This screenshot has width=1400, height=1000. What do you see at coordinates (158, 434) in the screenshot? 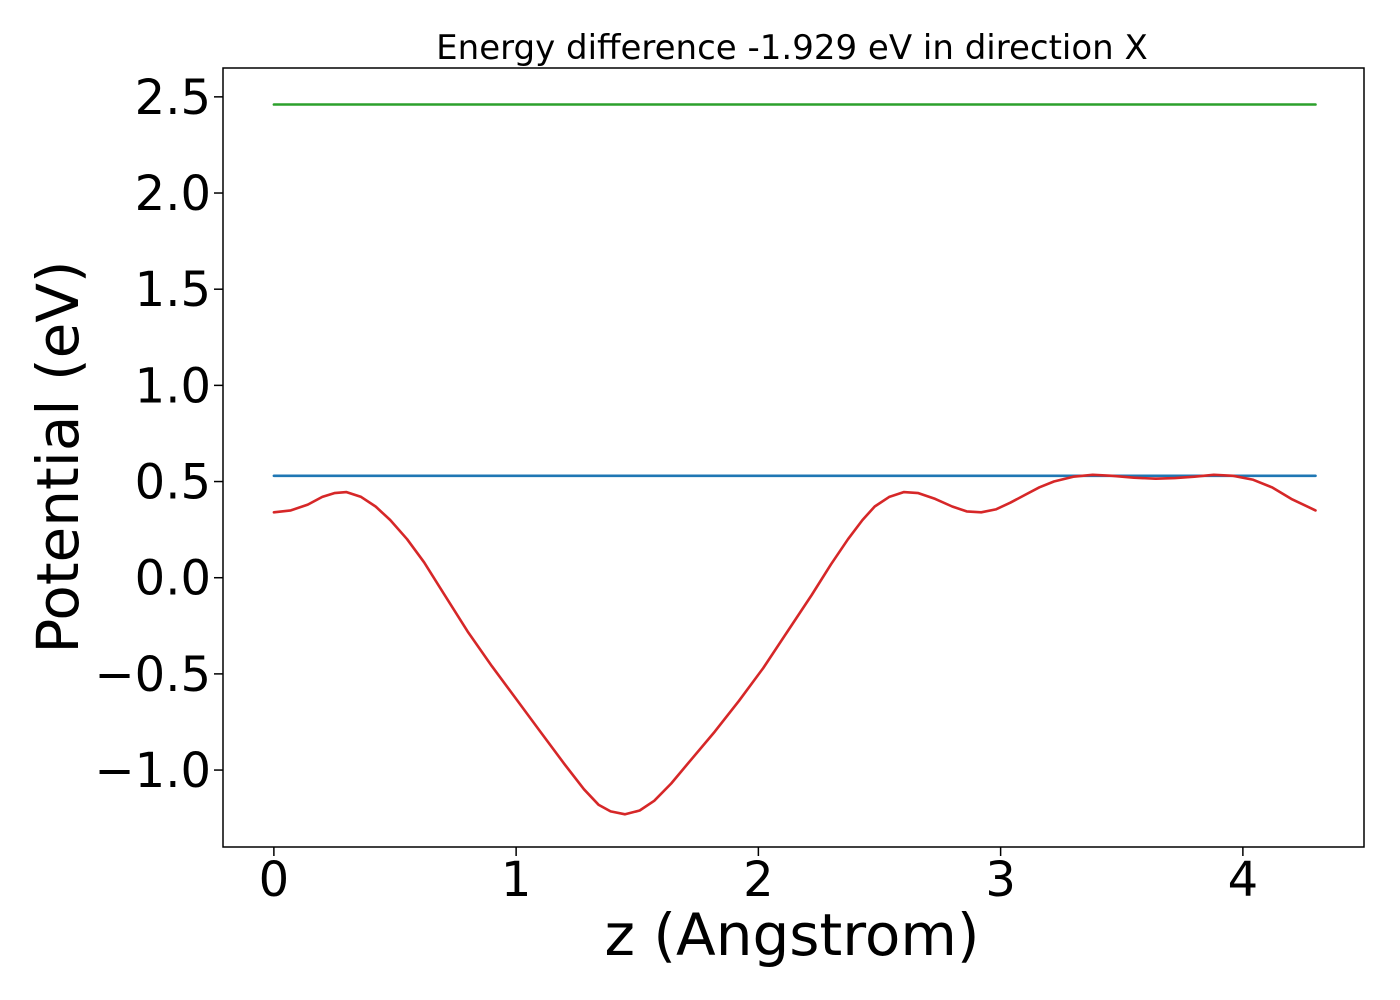
I see `y-axis-ticks: 2.5 2.0 1.5 1.0 0.5 0.0 −0.5 −1.0` at bounding box center [158, 434].